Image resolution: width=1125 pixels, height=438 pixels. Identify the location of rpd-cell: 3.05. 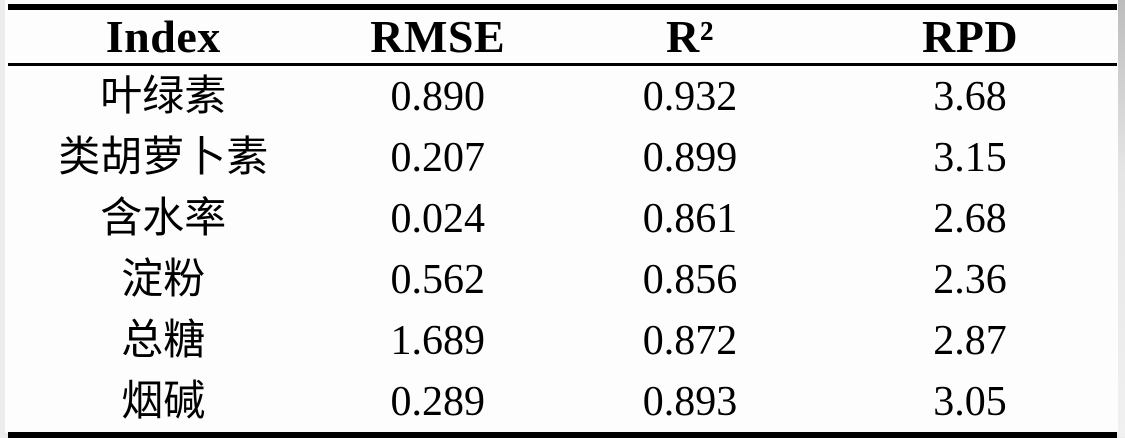
(970, 401).